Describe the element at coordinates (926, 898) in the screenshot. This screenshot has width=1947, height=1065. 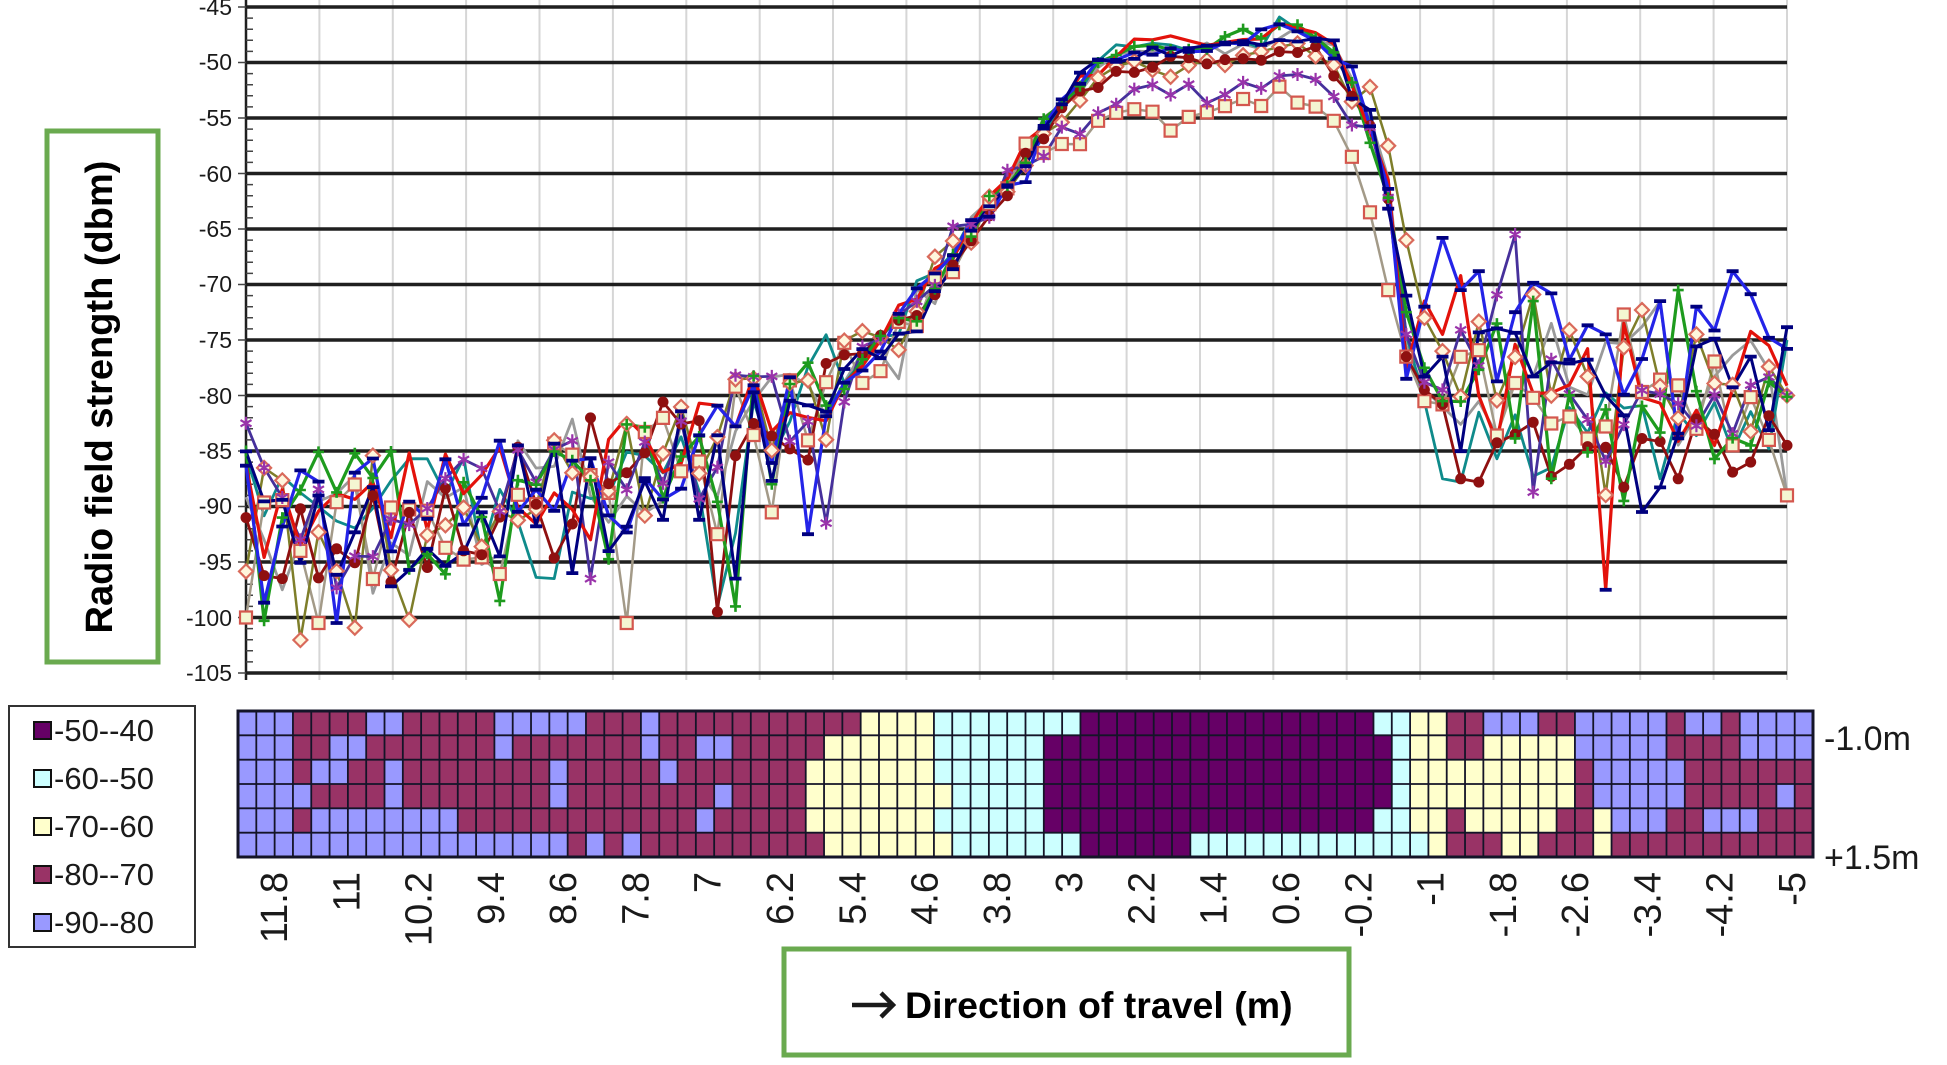
I see `svg-text: 4.6` at that location.